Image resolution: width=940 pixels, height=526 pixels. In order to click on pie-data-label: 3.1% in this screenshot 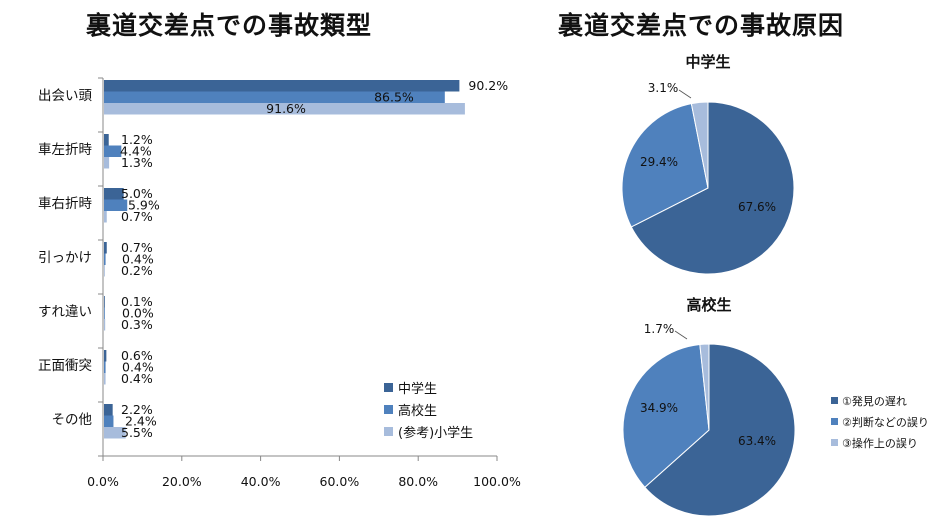, I will do `click(663, 88)`.